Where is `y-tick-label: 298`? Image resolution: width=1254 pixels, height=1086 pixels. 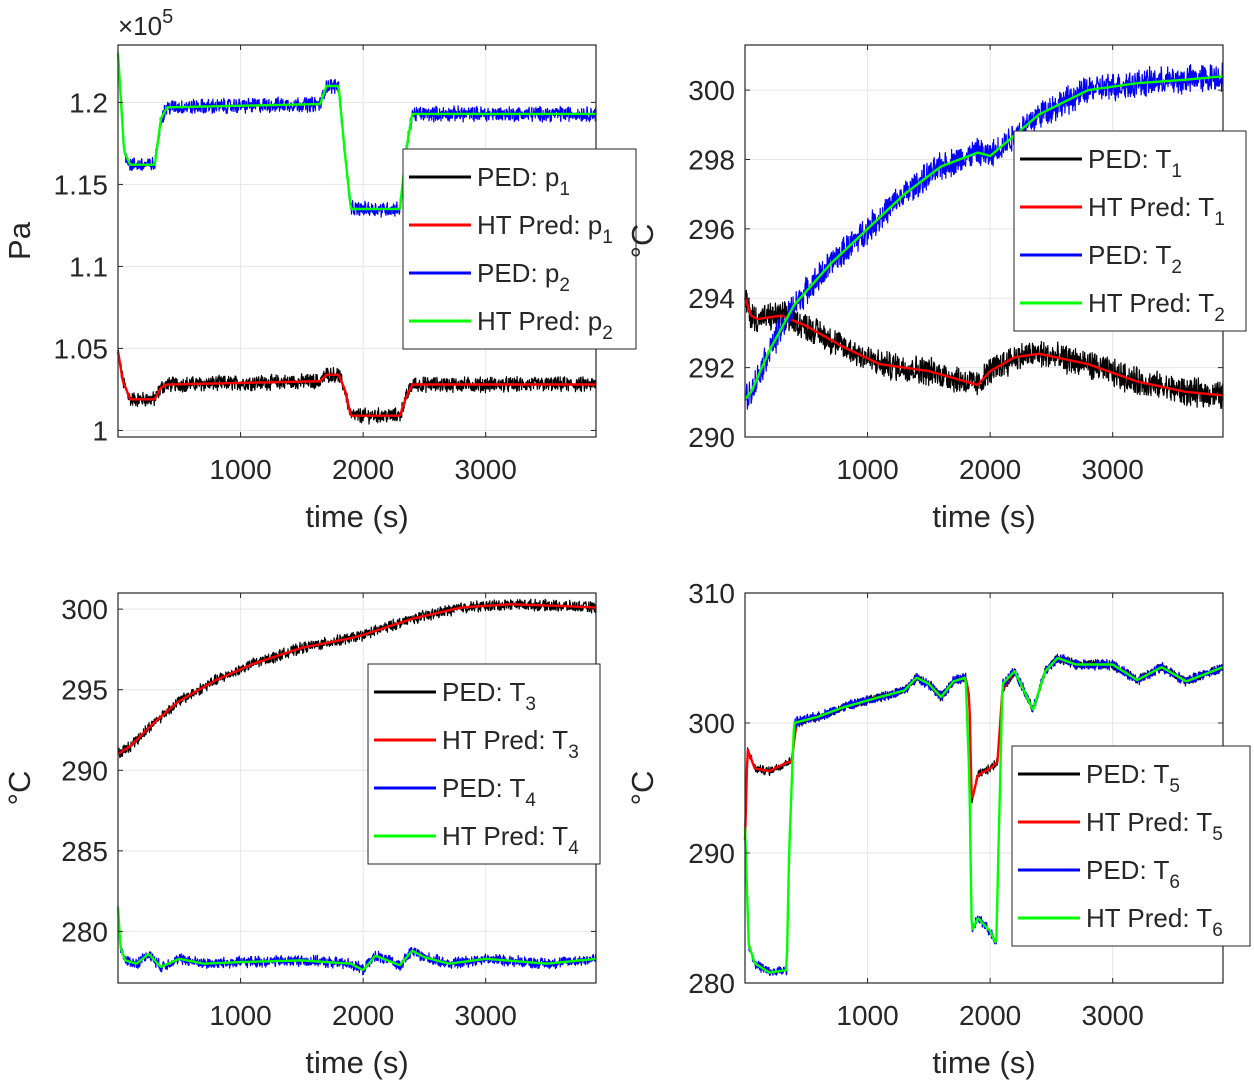 y-tick-label: 298 is located at coordinates (711, 159).